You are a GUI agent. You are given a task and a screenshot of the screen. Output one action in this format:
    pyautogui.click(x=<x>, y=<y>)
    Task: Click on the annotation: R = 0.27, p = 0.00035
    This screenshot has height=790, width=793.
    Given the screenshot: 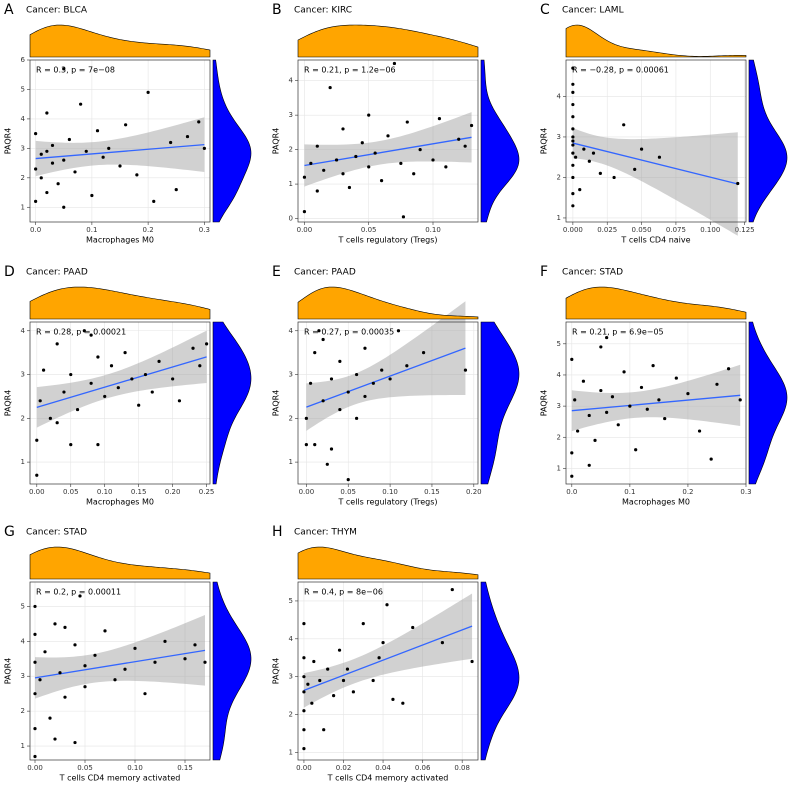 What is the action you would take?
    pyautogui.click(x=349, y=332)
    